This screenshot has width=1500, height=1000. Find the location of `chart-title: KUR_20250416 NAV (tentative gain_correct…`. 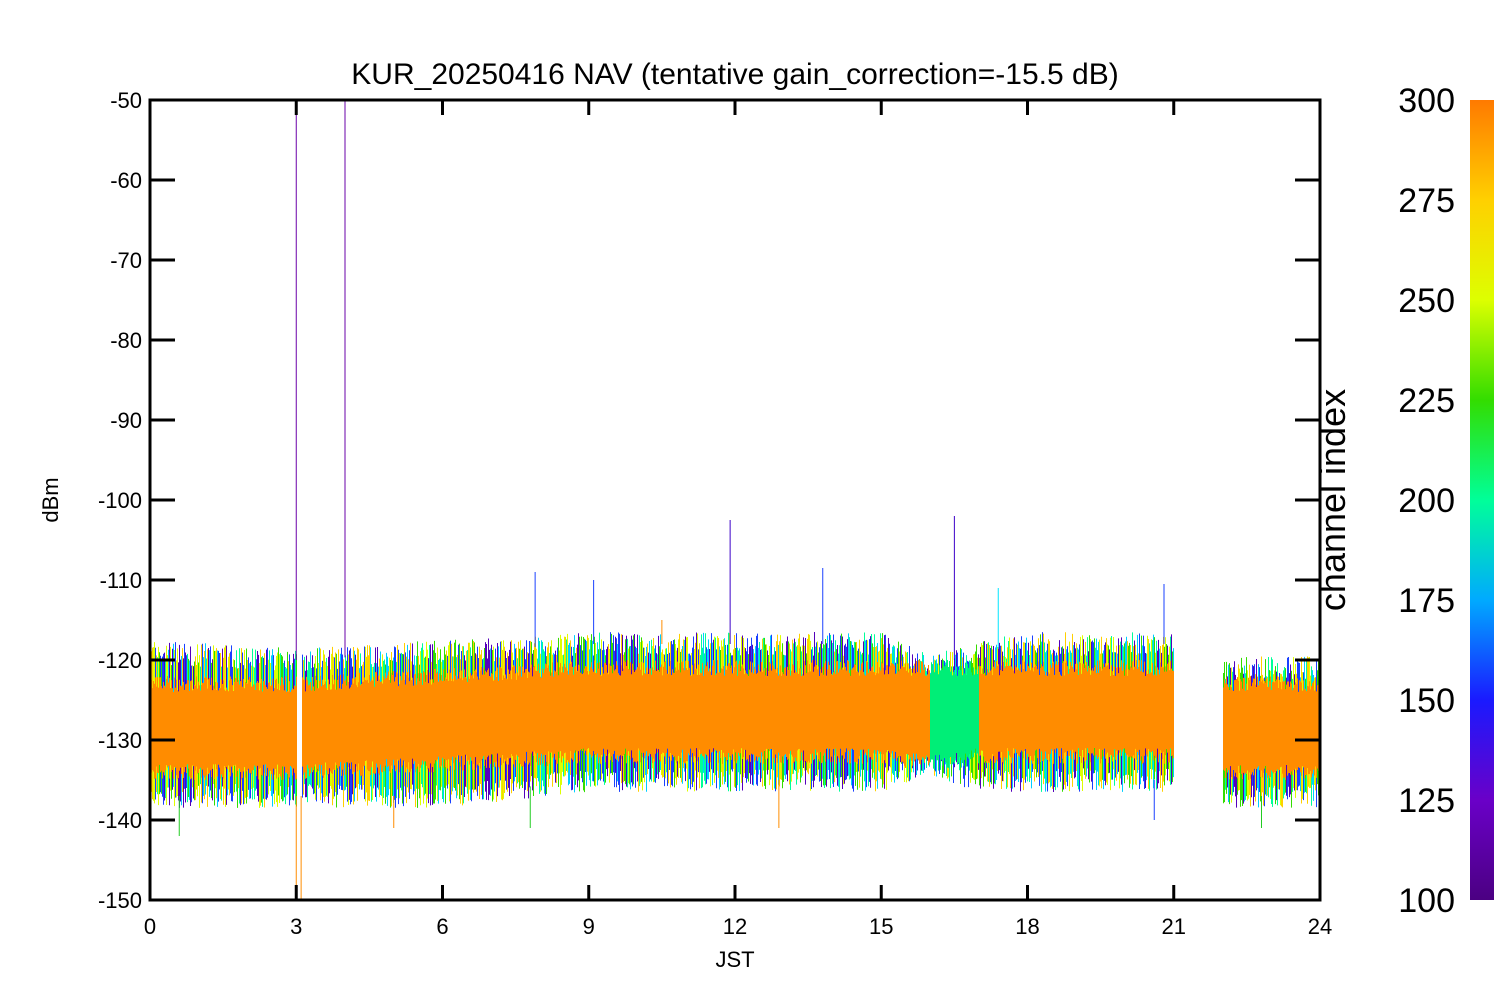

chart-title: KUR_20250416 NAV (tentative gain_correct… is located at coordinates (734, 74).